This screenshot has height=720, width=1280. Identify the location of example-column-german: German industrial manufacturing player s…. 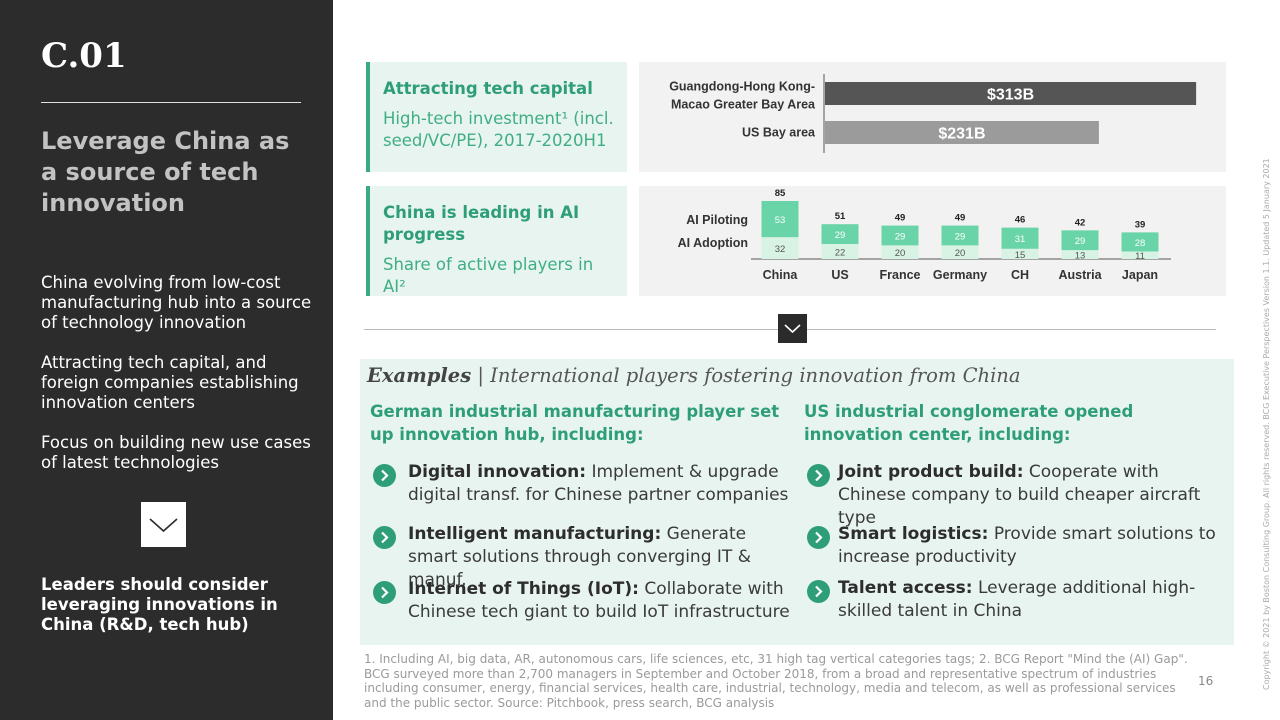
(580, 511).